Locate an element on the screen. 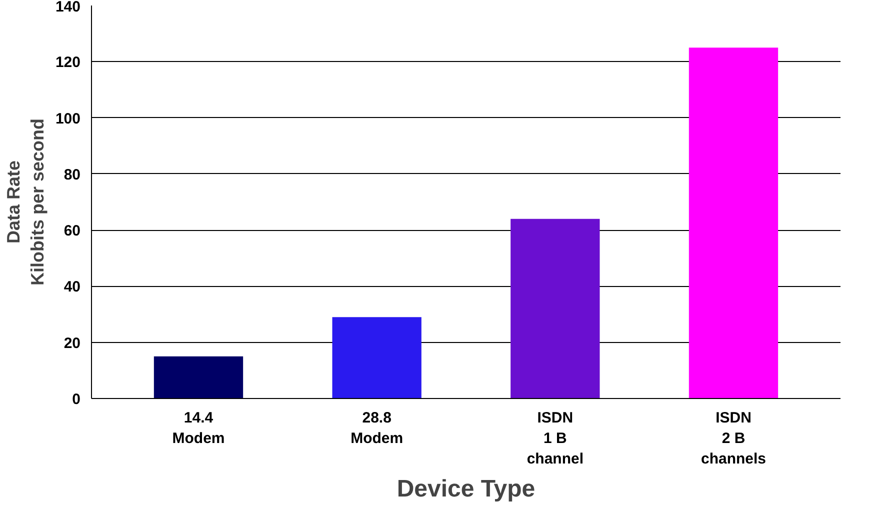  x-tick-label: 28.8 Modem is located at coordinates (377, 428).